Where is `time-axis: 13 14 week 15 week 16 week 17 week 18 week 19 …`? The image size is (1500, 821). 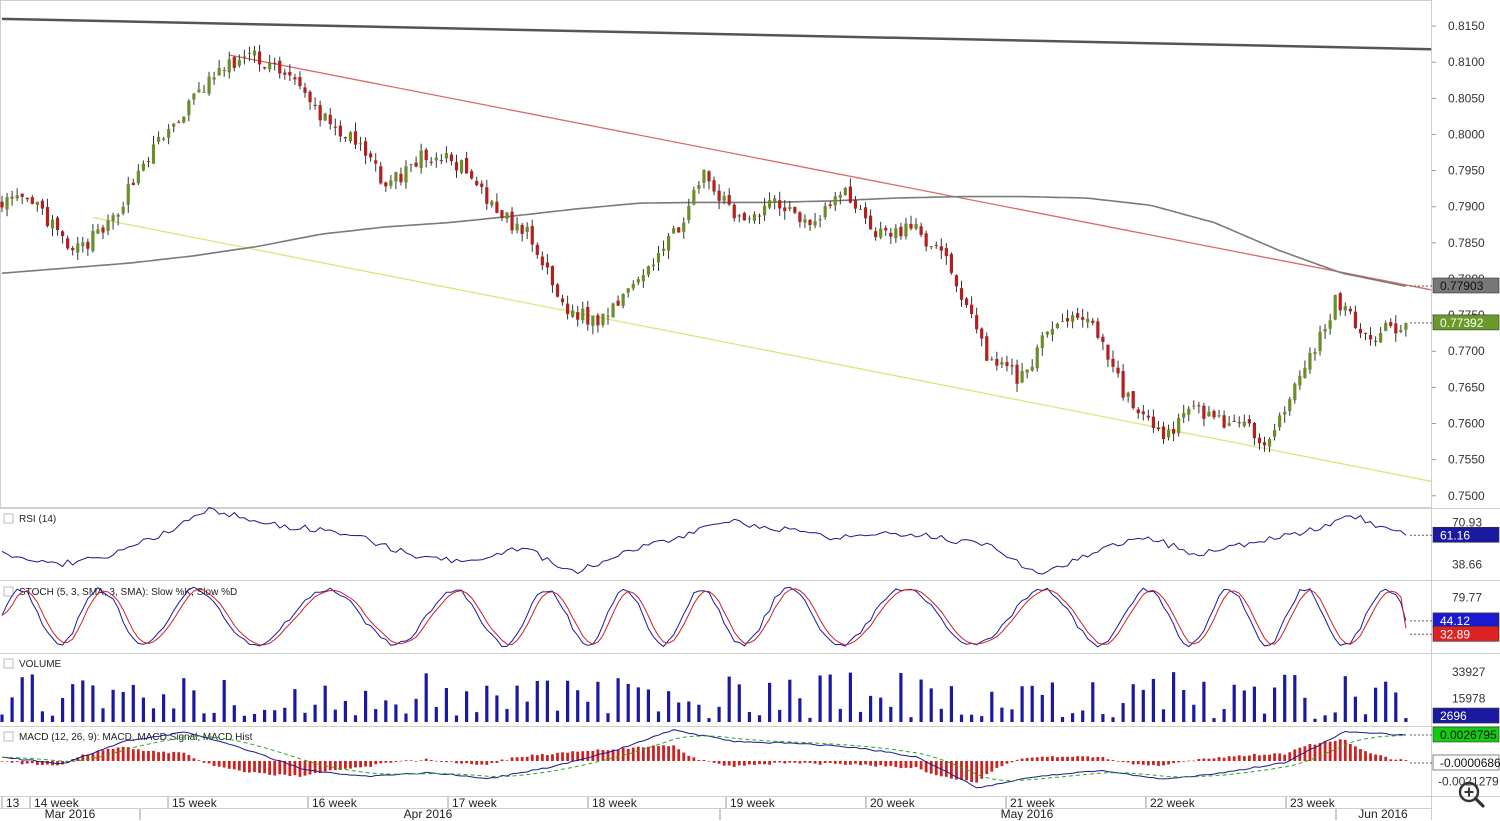 time-axis: 13 14 week 15 week 16 week 17 week 18 week 19 … is located at coordinates (715, 808).